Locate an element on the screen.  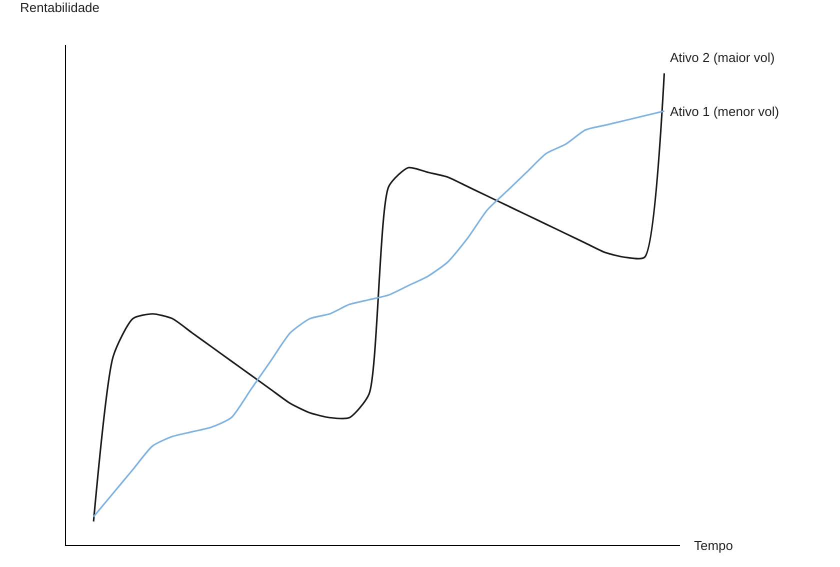
x-axis-title: Tempo is located at coordinates (714, 545).